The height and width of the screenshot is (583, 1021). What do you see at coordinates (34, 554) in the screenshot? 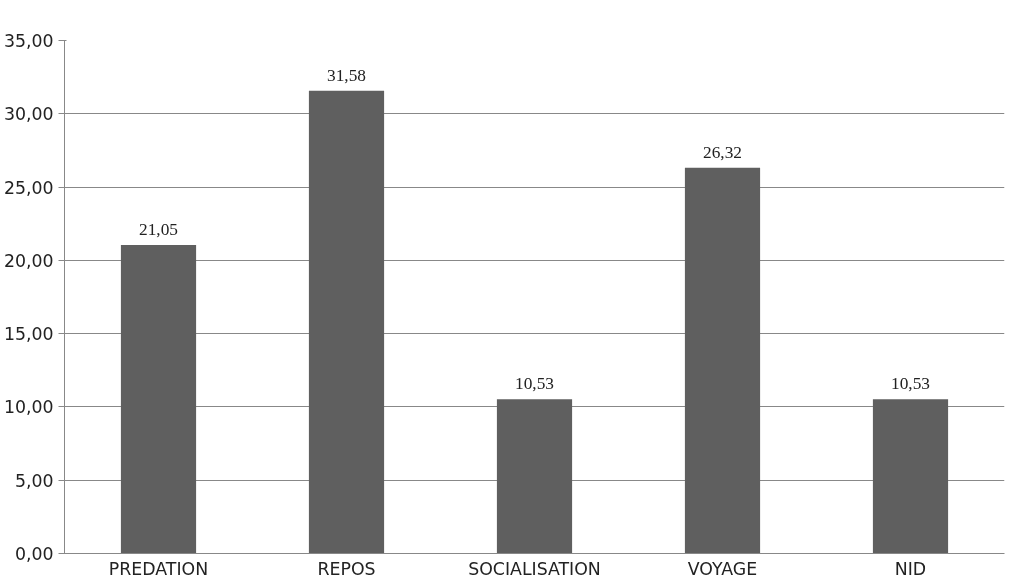
I see `y-tick-label: 0,00` at bounding box center [34, 554].